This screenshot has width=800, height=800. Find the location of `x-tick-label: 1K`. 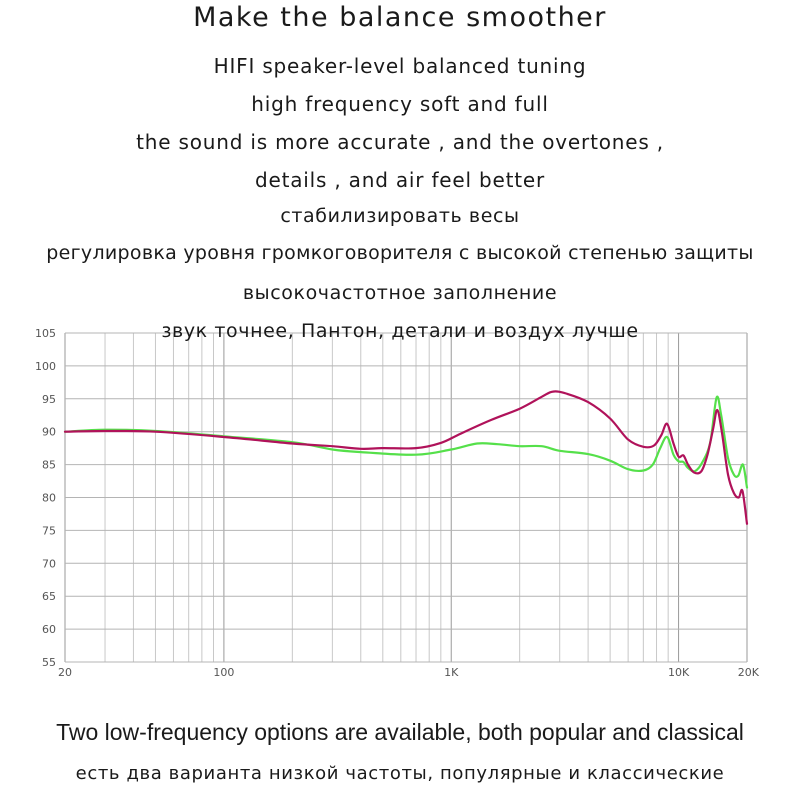

x-tick-label: 1K is located at coordinates (451, 672).